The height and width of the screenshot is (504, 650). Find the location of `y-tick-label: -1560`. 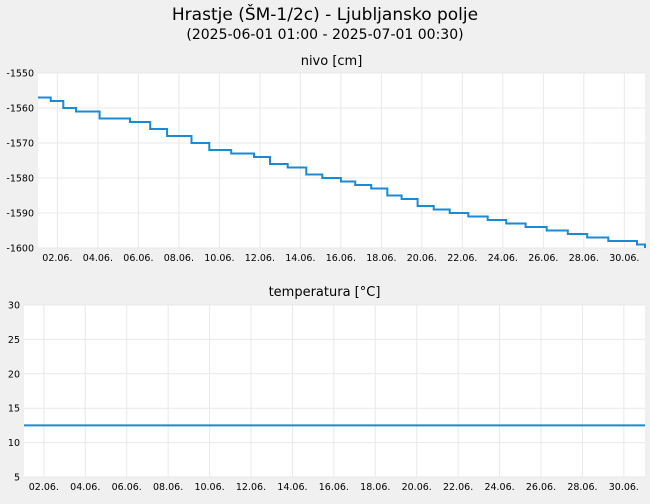

y-tick-label: -1560 is located at coordinates (20, 109).